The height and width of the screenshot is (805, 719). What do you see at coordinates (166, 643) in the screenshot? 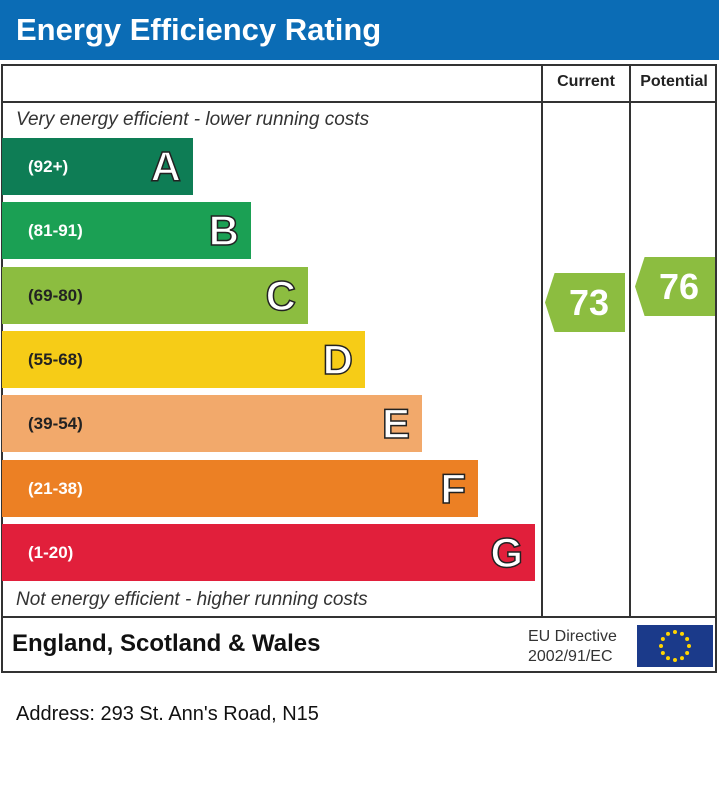
I see `region-label: England, Scotland & Wales` at bounding box center [166, 643].